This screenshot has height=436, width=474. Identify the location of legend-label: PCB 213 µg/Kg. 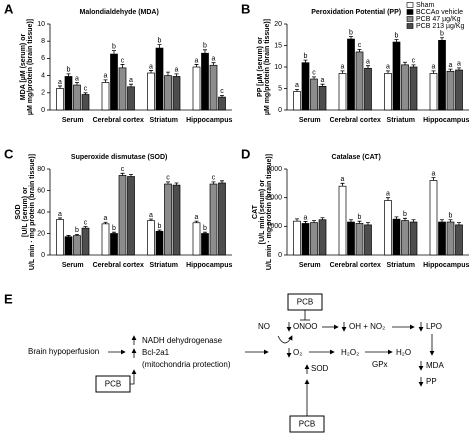
(440, 26).